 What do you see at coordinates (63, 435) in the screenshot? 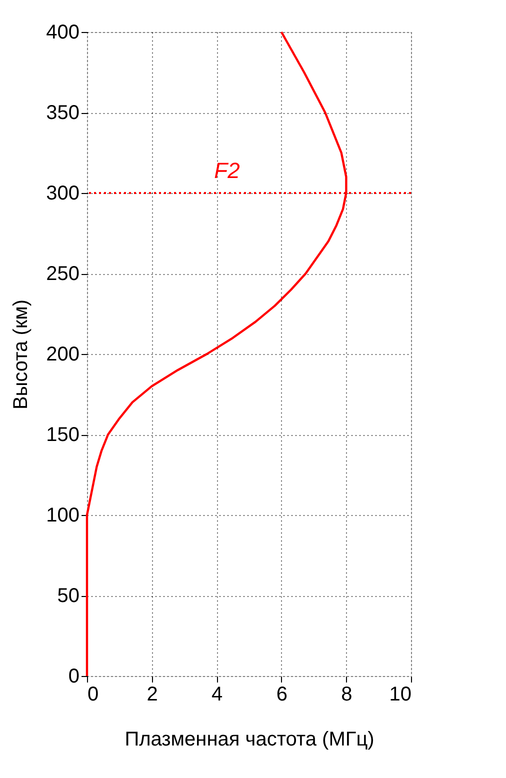
I see `y-tick-label: 150` at bounding box center [63, 435].